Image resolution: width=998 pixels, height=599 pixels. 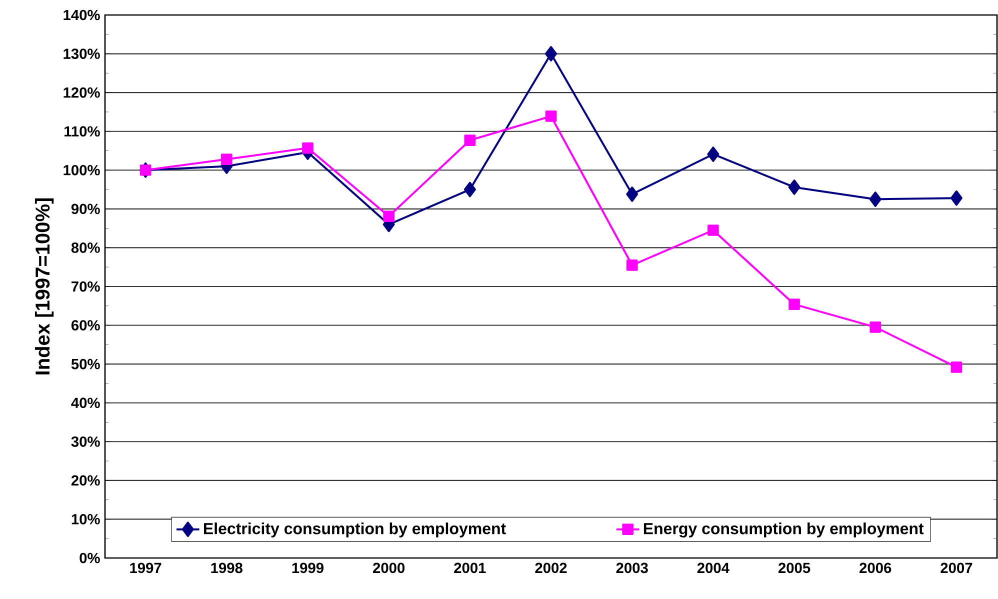 What do you see at coordinates (85, 209) in the screenshot?
I see `y-tick-label: 90%` at bounding box center [85, 209].